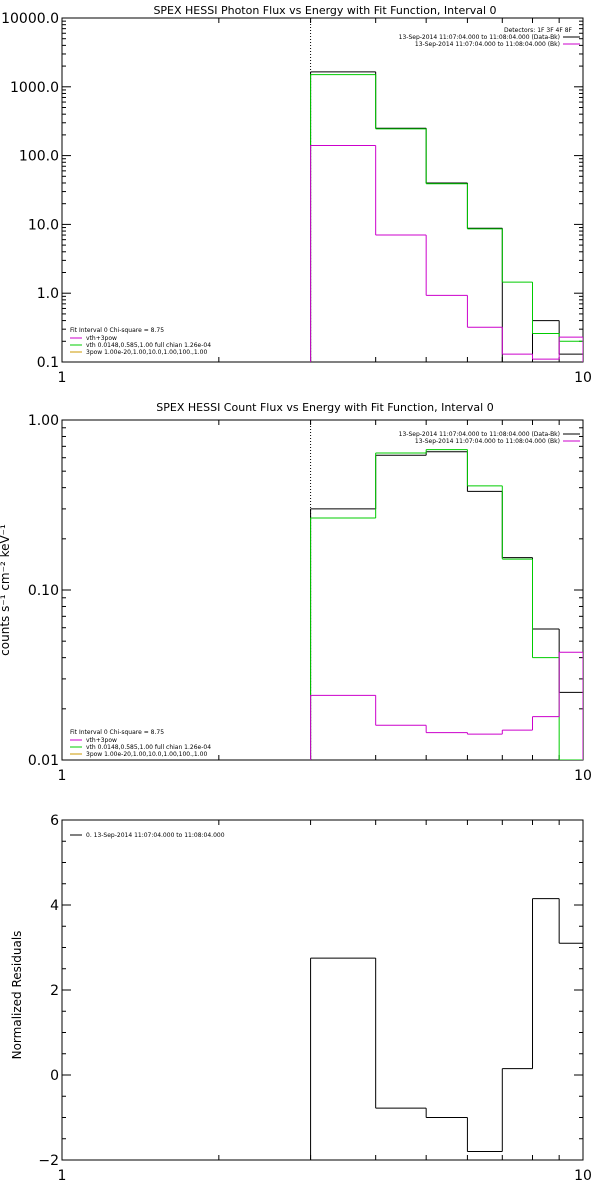 This screenshot has height=1200, width=600. Describe the element at coordinates (446, 216) in the screenshot. I see `photon-flux-series-group` at that location.